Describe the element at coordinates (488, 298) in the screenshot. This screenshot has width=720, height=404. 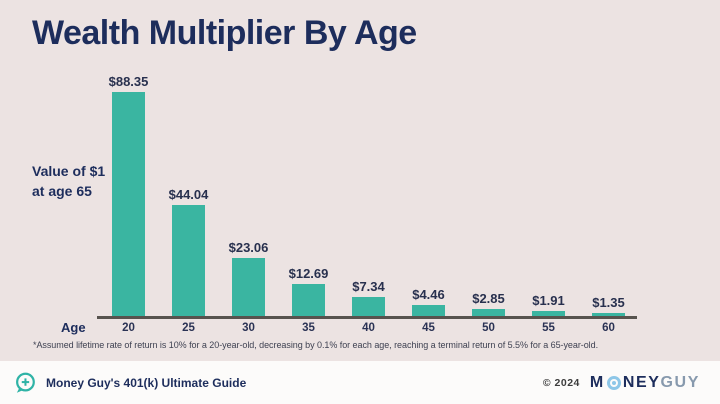
I see `bar-value-label: $2.85` at that location.